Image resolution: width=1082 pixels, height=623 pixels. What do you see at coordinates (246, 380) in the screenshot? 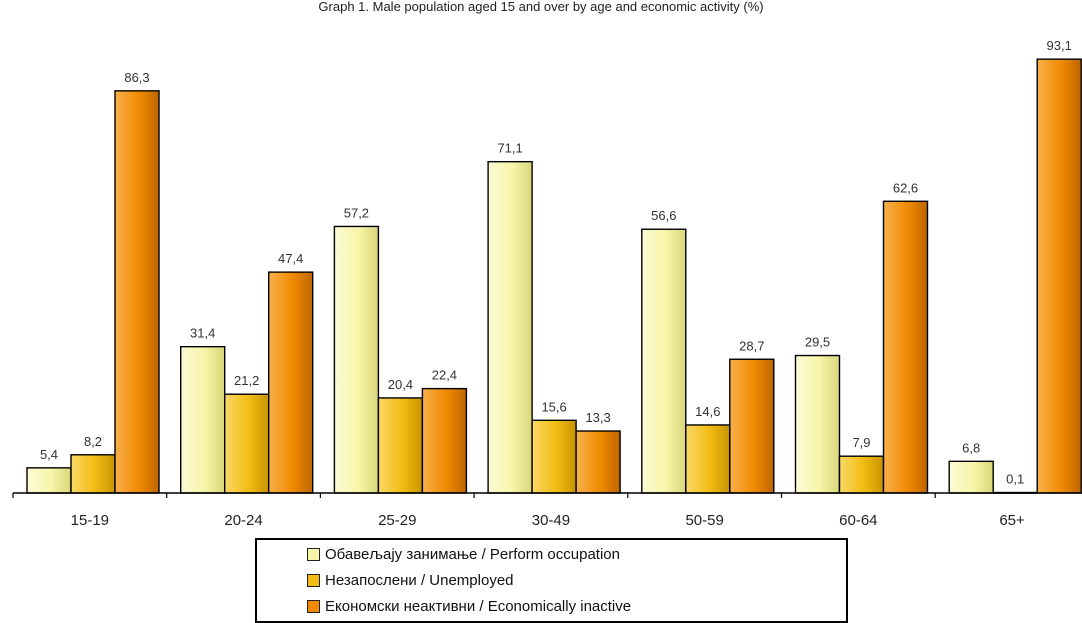
I see `data-label-unemployed-20-24: 21,2` at bounding box center [246, 380].